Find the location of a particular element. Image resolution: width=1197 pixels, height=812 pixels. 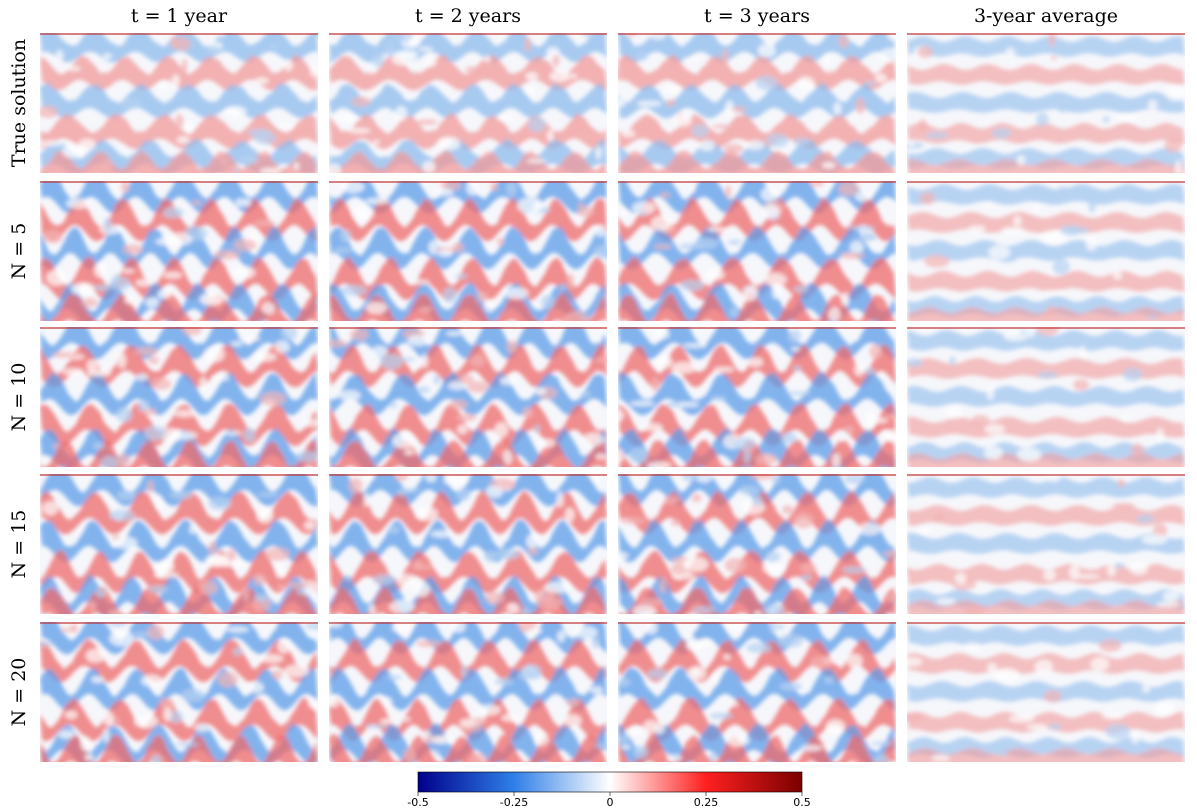

colorbar-tick-label: 0.25 is located at coordinates (706, 802).